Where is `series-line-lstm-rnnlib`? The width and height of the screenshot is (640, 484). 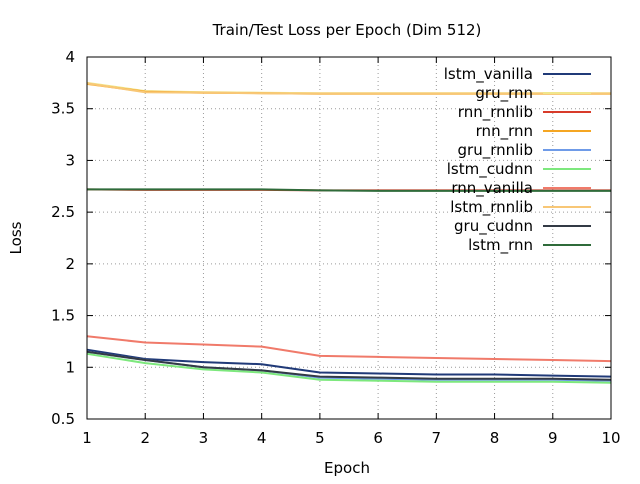
series-line-lstm-rnnlib is located at coordinates (348, 88).